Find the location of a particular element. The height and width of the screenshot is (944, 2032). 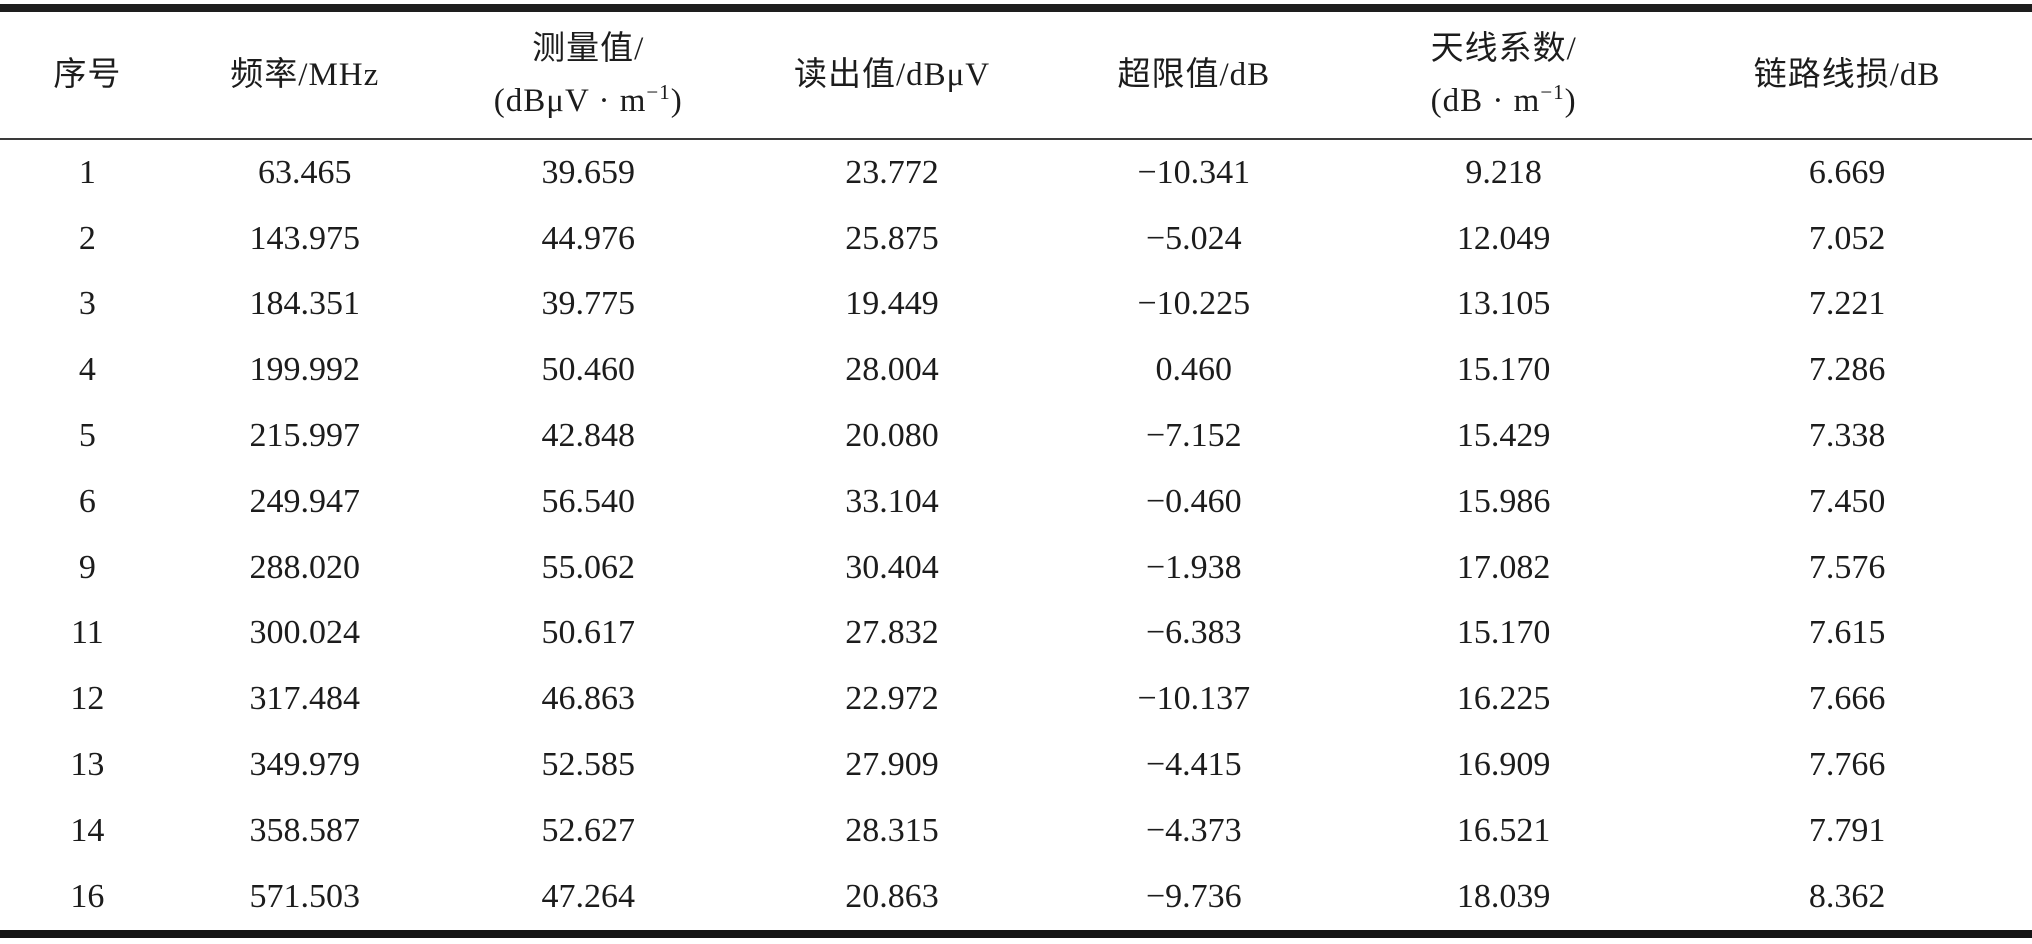

cell-frequency: 349.979 is located at coordinates (305, 765).